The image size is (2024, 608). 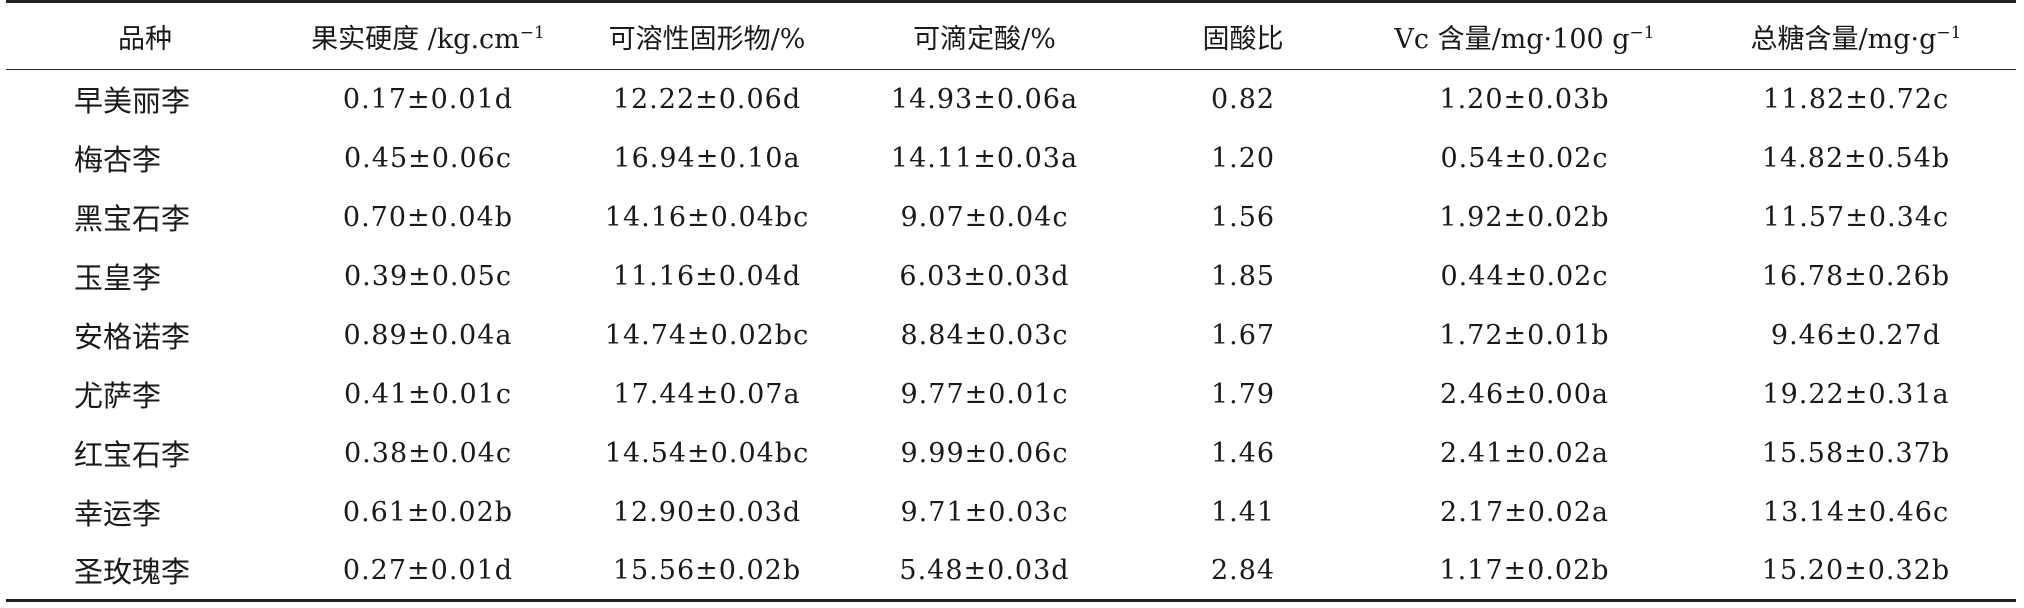 What do you see at coordinates (1524, 453) in the screenshot?
I see `cell-vc-content: 2.41±0.02a` at bounding box center [1524, 453].